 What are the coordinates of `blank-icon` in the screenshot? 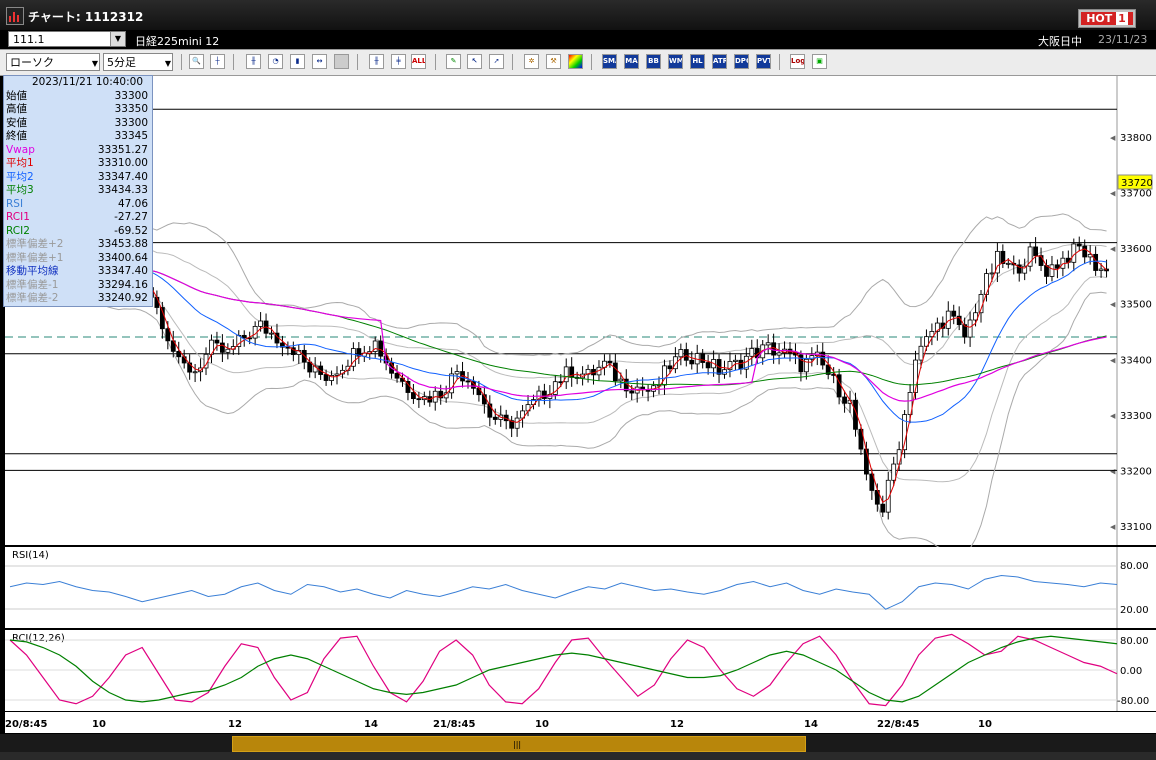 It's located at (341, 61).